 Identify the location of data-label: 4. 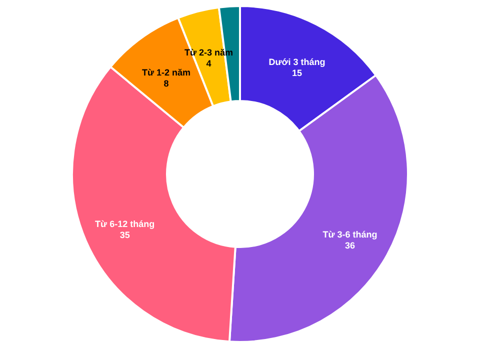
(209, 63).